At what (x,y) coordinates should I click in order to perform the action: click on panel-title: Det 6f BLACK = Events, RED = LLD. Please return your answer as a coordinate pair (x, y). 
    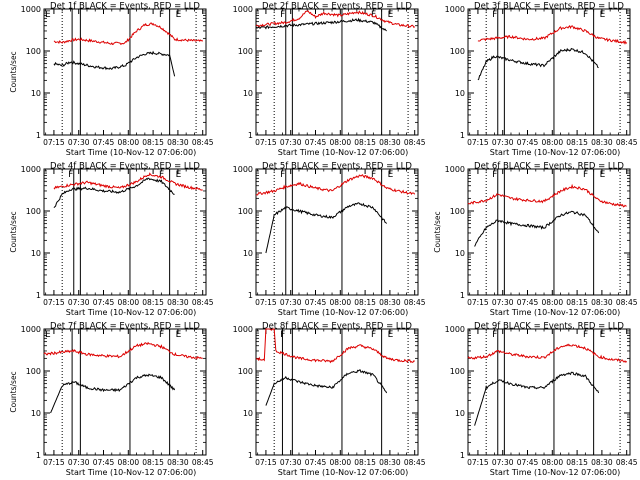
    Looking at the image, I should click on (549, 167).